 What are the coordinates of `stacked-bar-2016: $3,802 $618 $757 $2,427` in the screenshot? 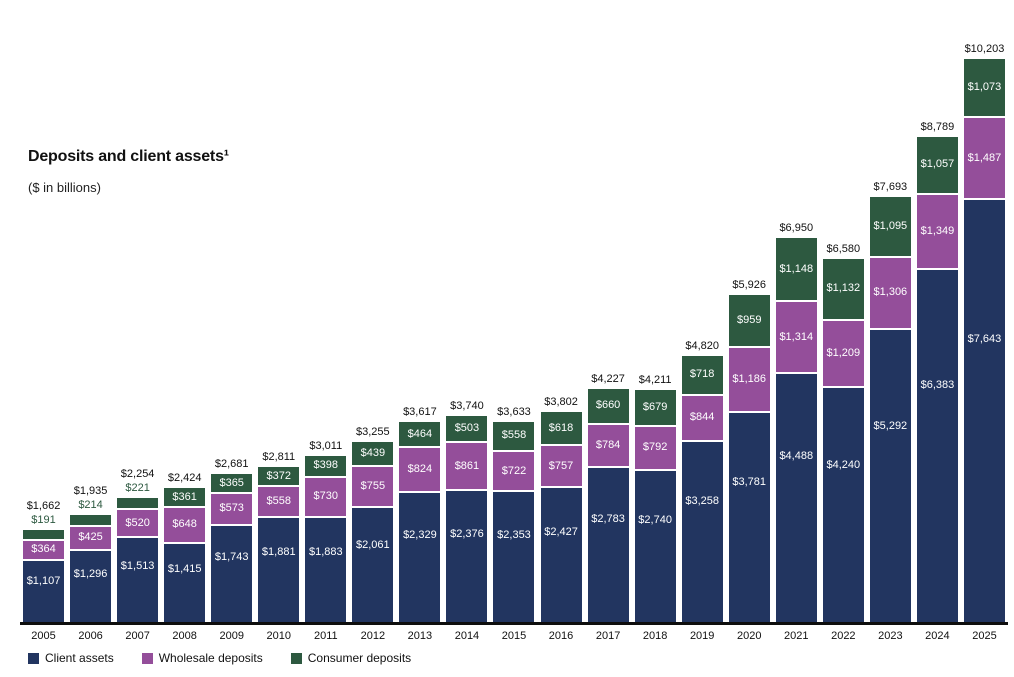 It's located at (561, 509).